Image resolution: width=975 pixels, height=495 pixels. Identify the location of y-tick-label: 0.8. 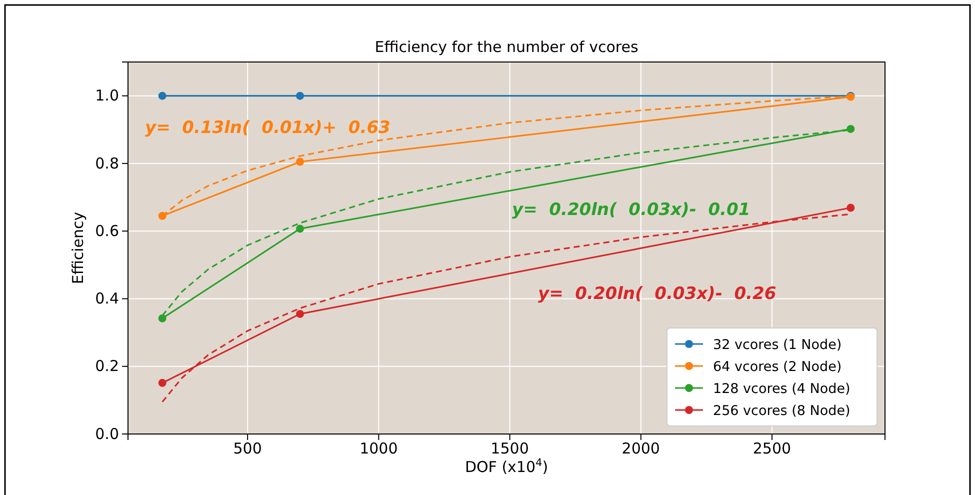
(107, 163).